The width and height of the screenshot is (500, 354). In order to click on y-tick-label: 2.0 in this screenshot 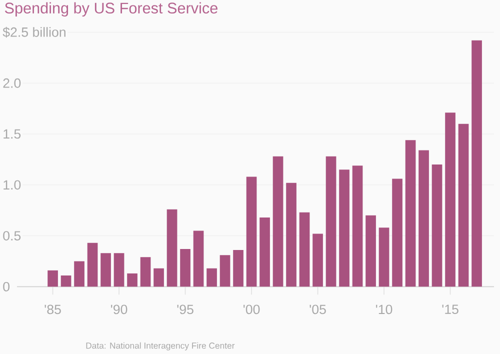, I will do `click(12, 83)`.